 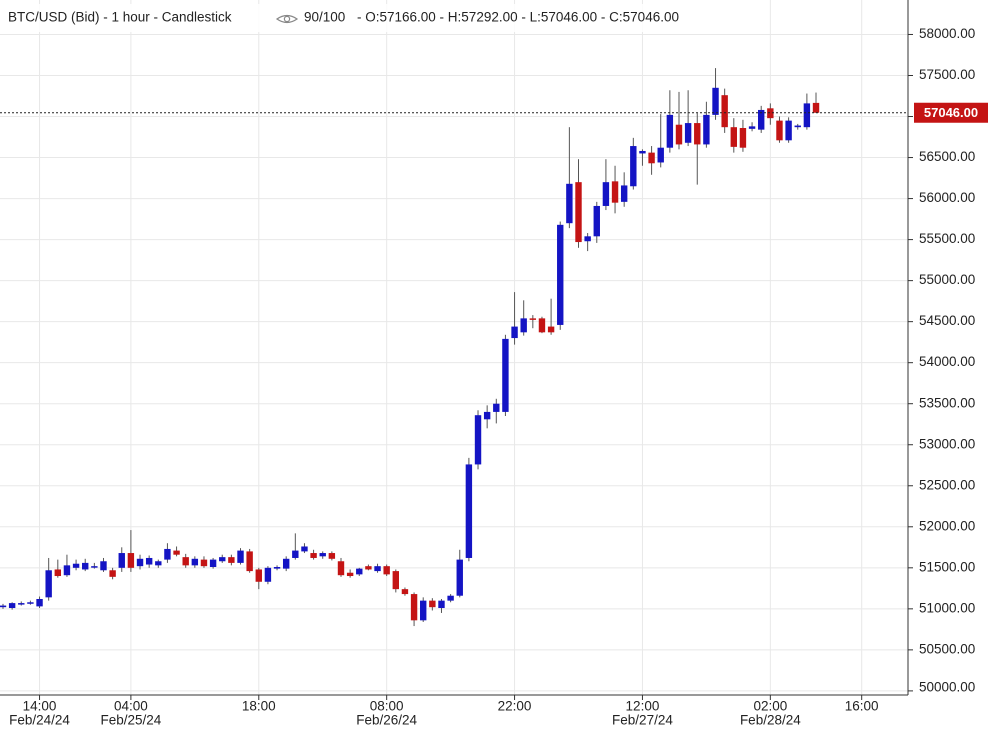 I want to click on x-tick-label: 18:00, so click(x=259, y=706).